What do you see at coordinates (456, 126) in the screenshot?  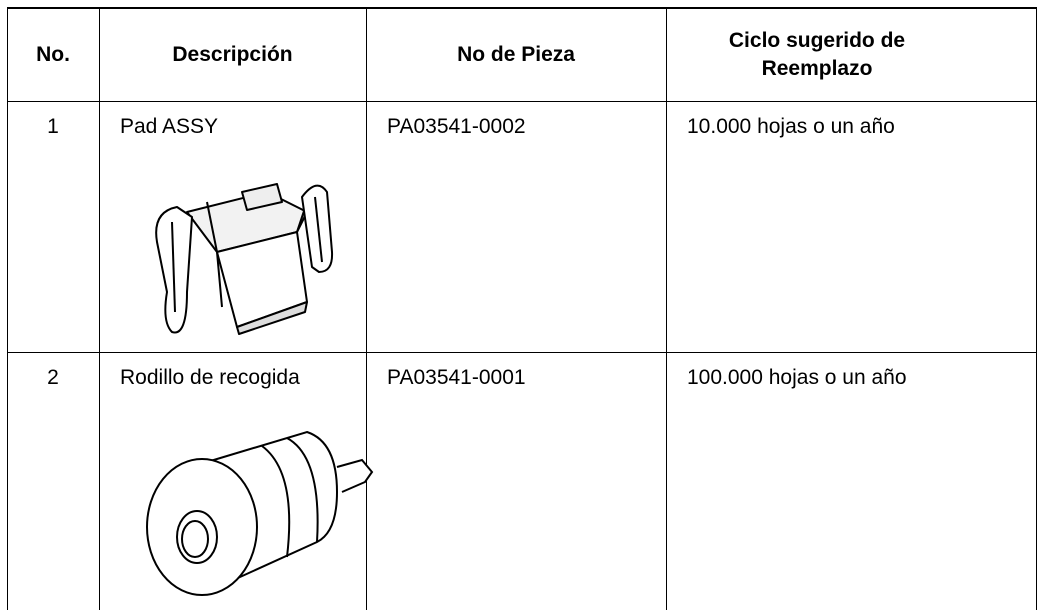 I see `cell: PA03541-0002` at bounding box center [456, 126].